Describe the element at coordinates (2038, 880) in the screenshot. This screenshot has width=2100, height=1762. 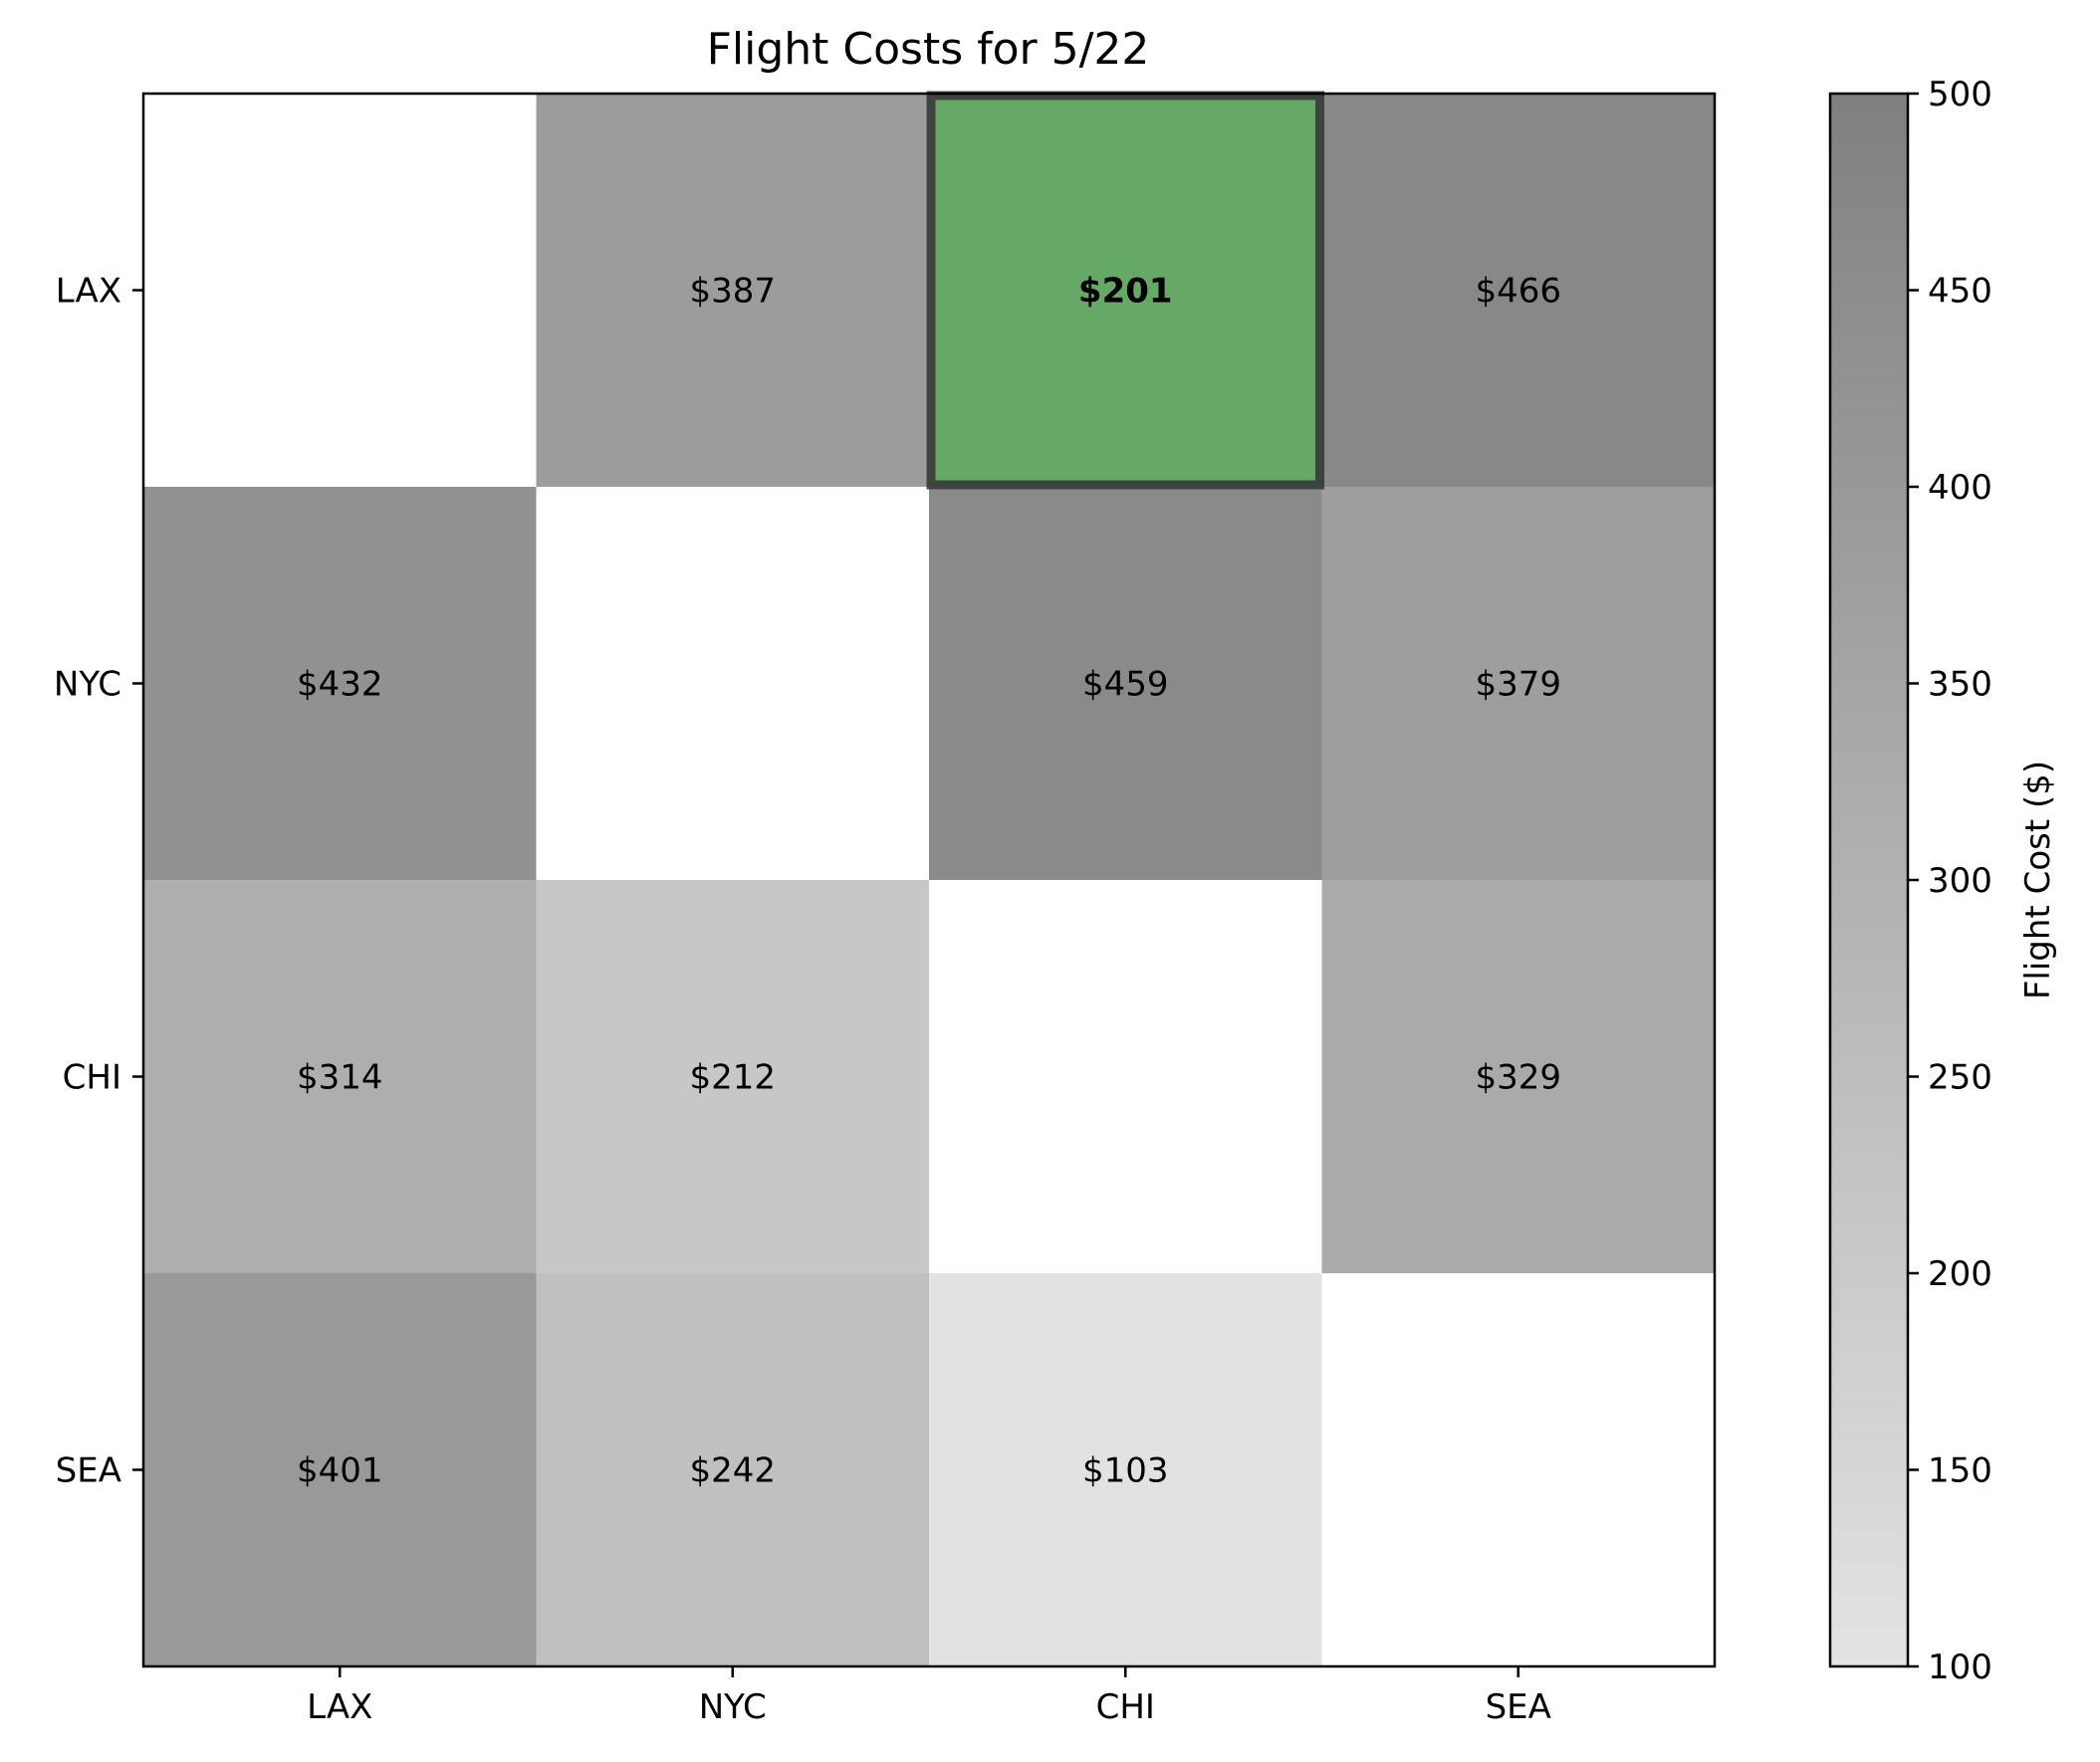
I see `colorbar-label: Flight Cost ($)` at that location.